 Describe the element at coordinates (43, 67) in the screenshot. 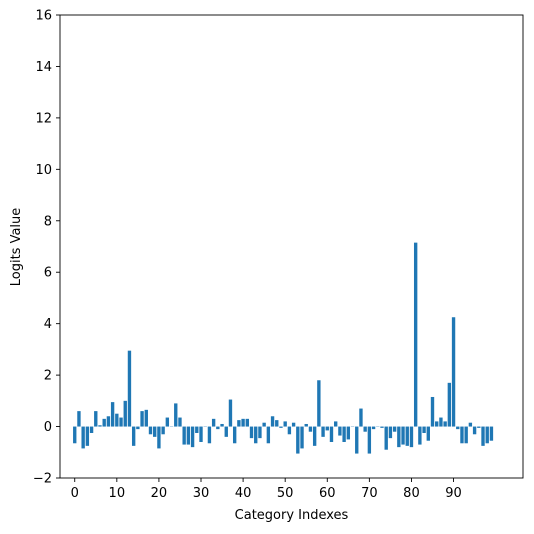

I see `y-tick-label: 14` at that location.